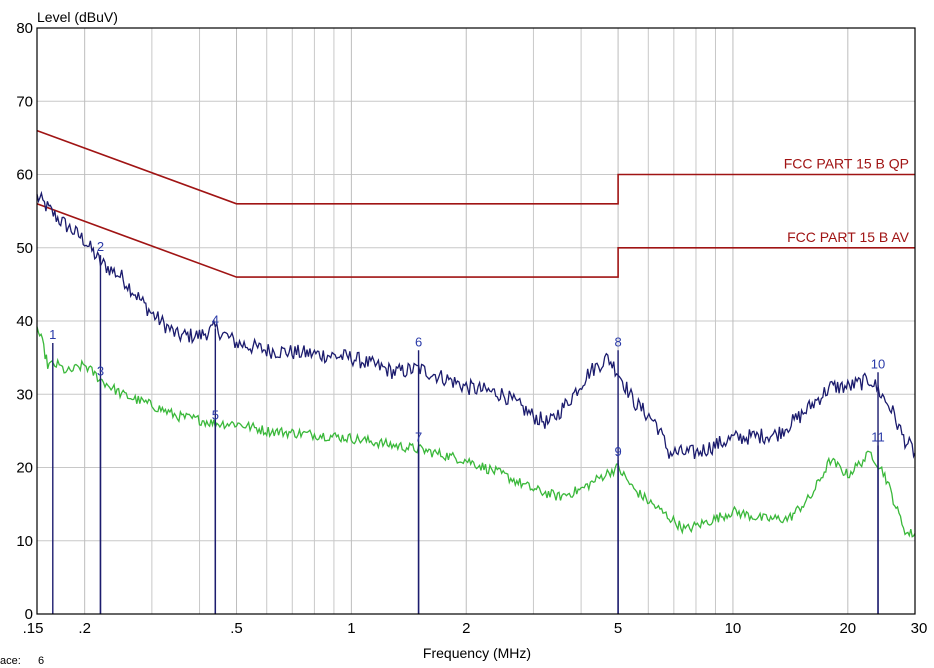 This screenshot has height=668, width=934. I want to click on x-tick-label: 2, so click(466, 628).